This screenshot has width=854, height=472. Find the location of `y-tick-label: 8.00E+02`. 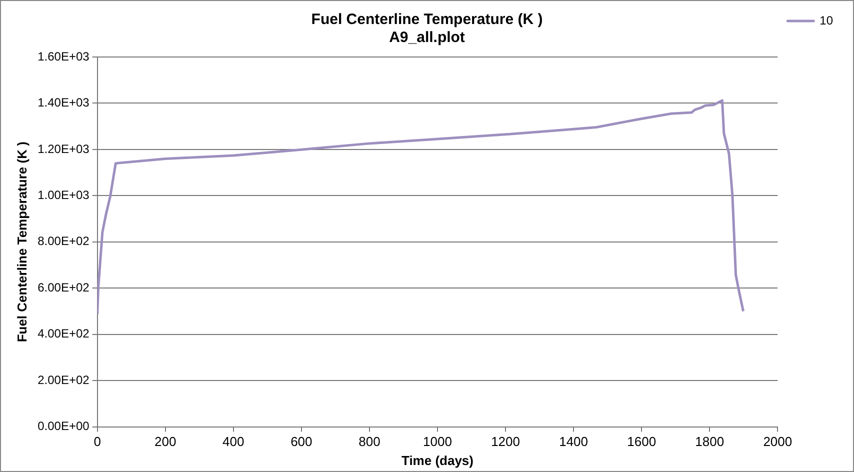

y-tick-label: 8.00E+02 is located at coordinates (64, 241).